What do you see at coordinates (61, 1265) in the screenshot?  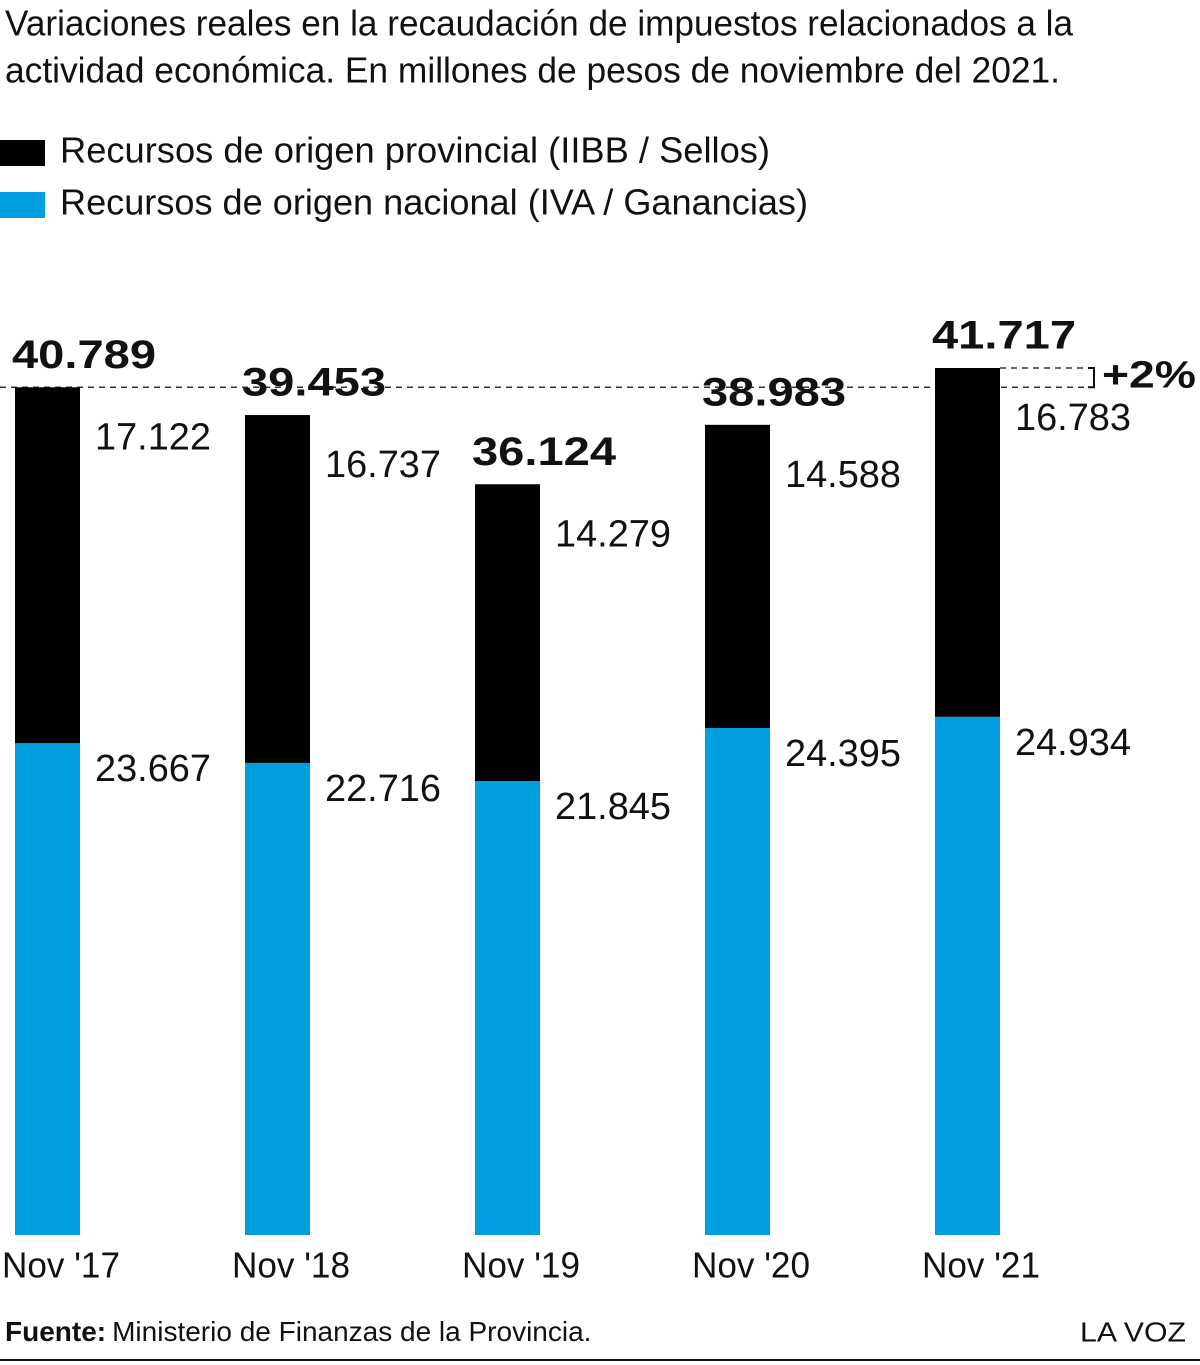 I see `x-tick-label: Nov '17` at bounding box center [61, 1265].